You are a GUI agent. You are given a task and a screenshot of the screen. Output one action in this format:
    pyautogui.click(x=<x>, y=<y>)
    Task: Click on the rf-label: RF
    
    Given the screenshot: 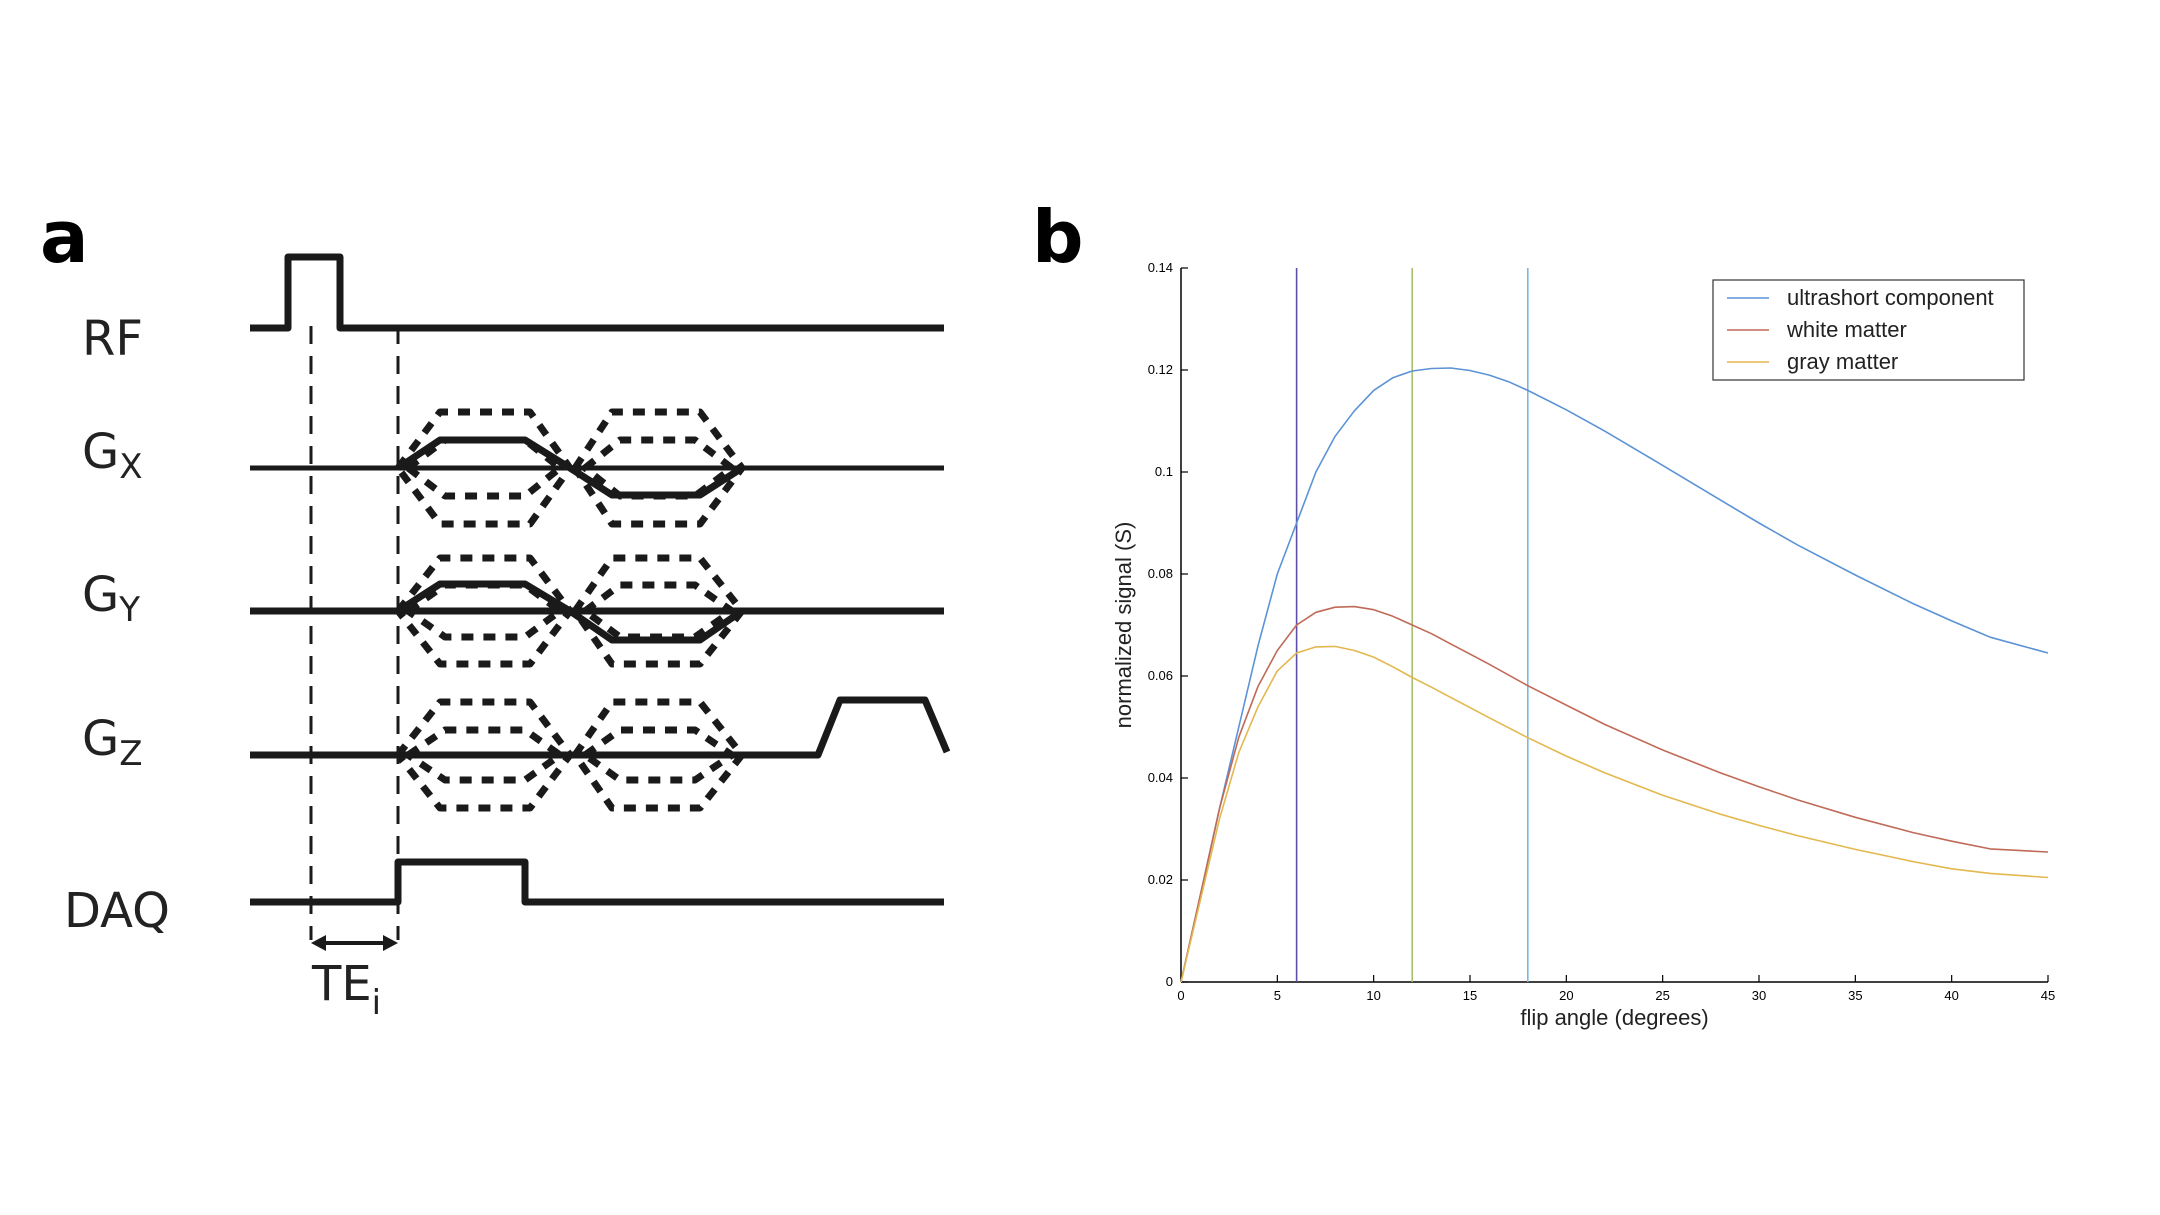 What is the action you would take?
    pyautogui.click(x=112, y=339)
    